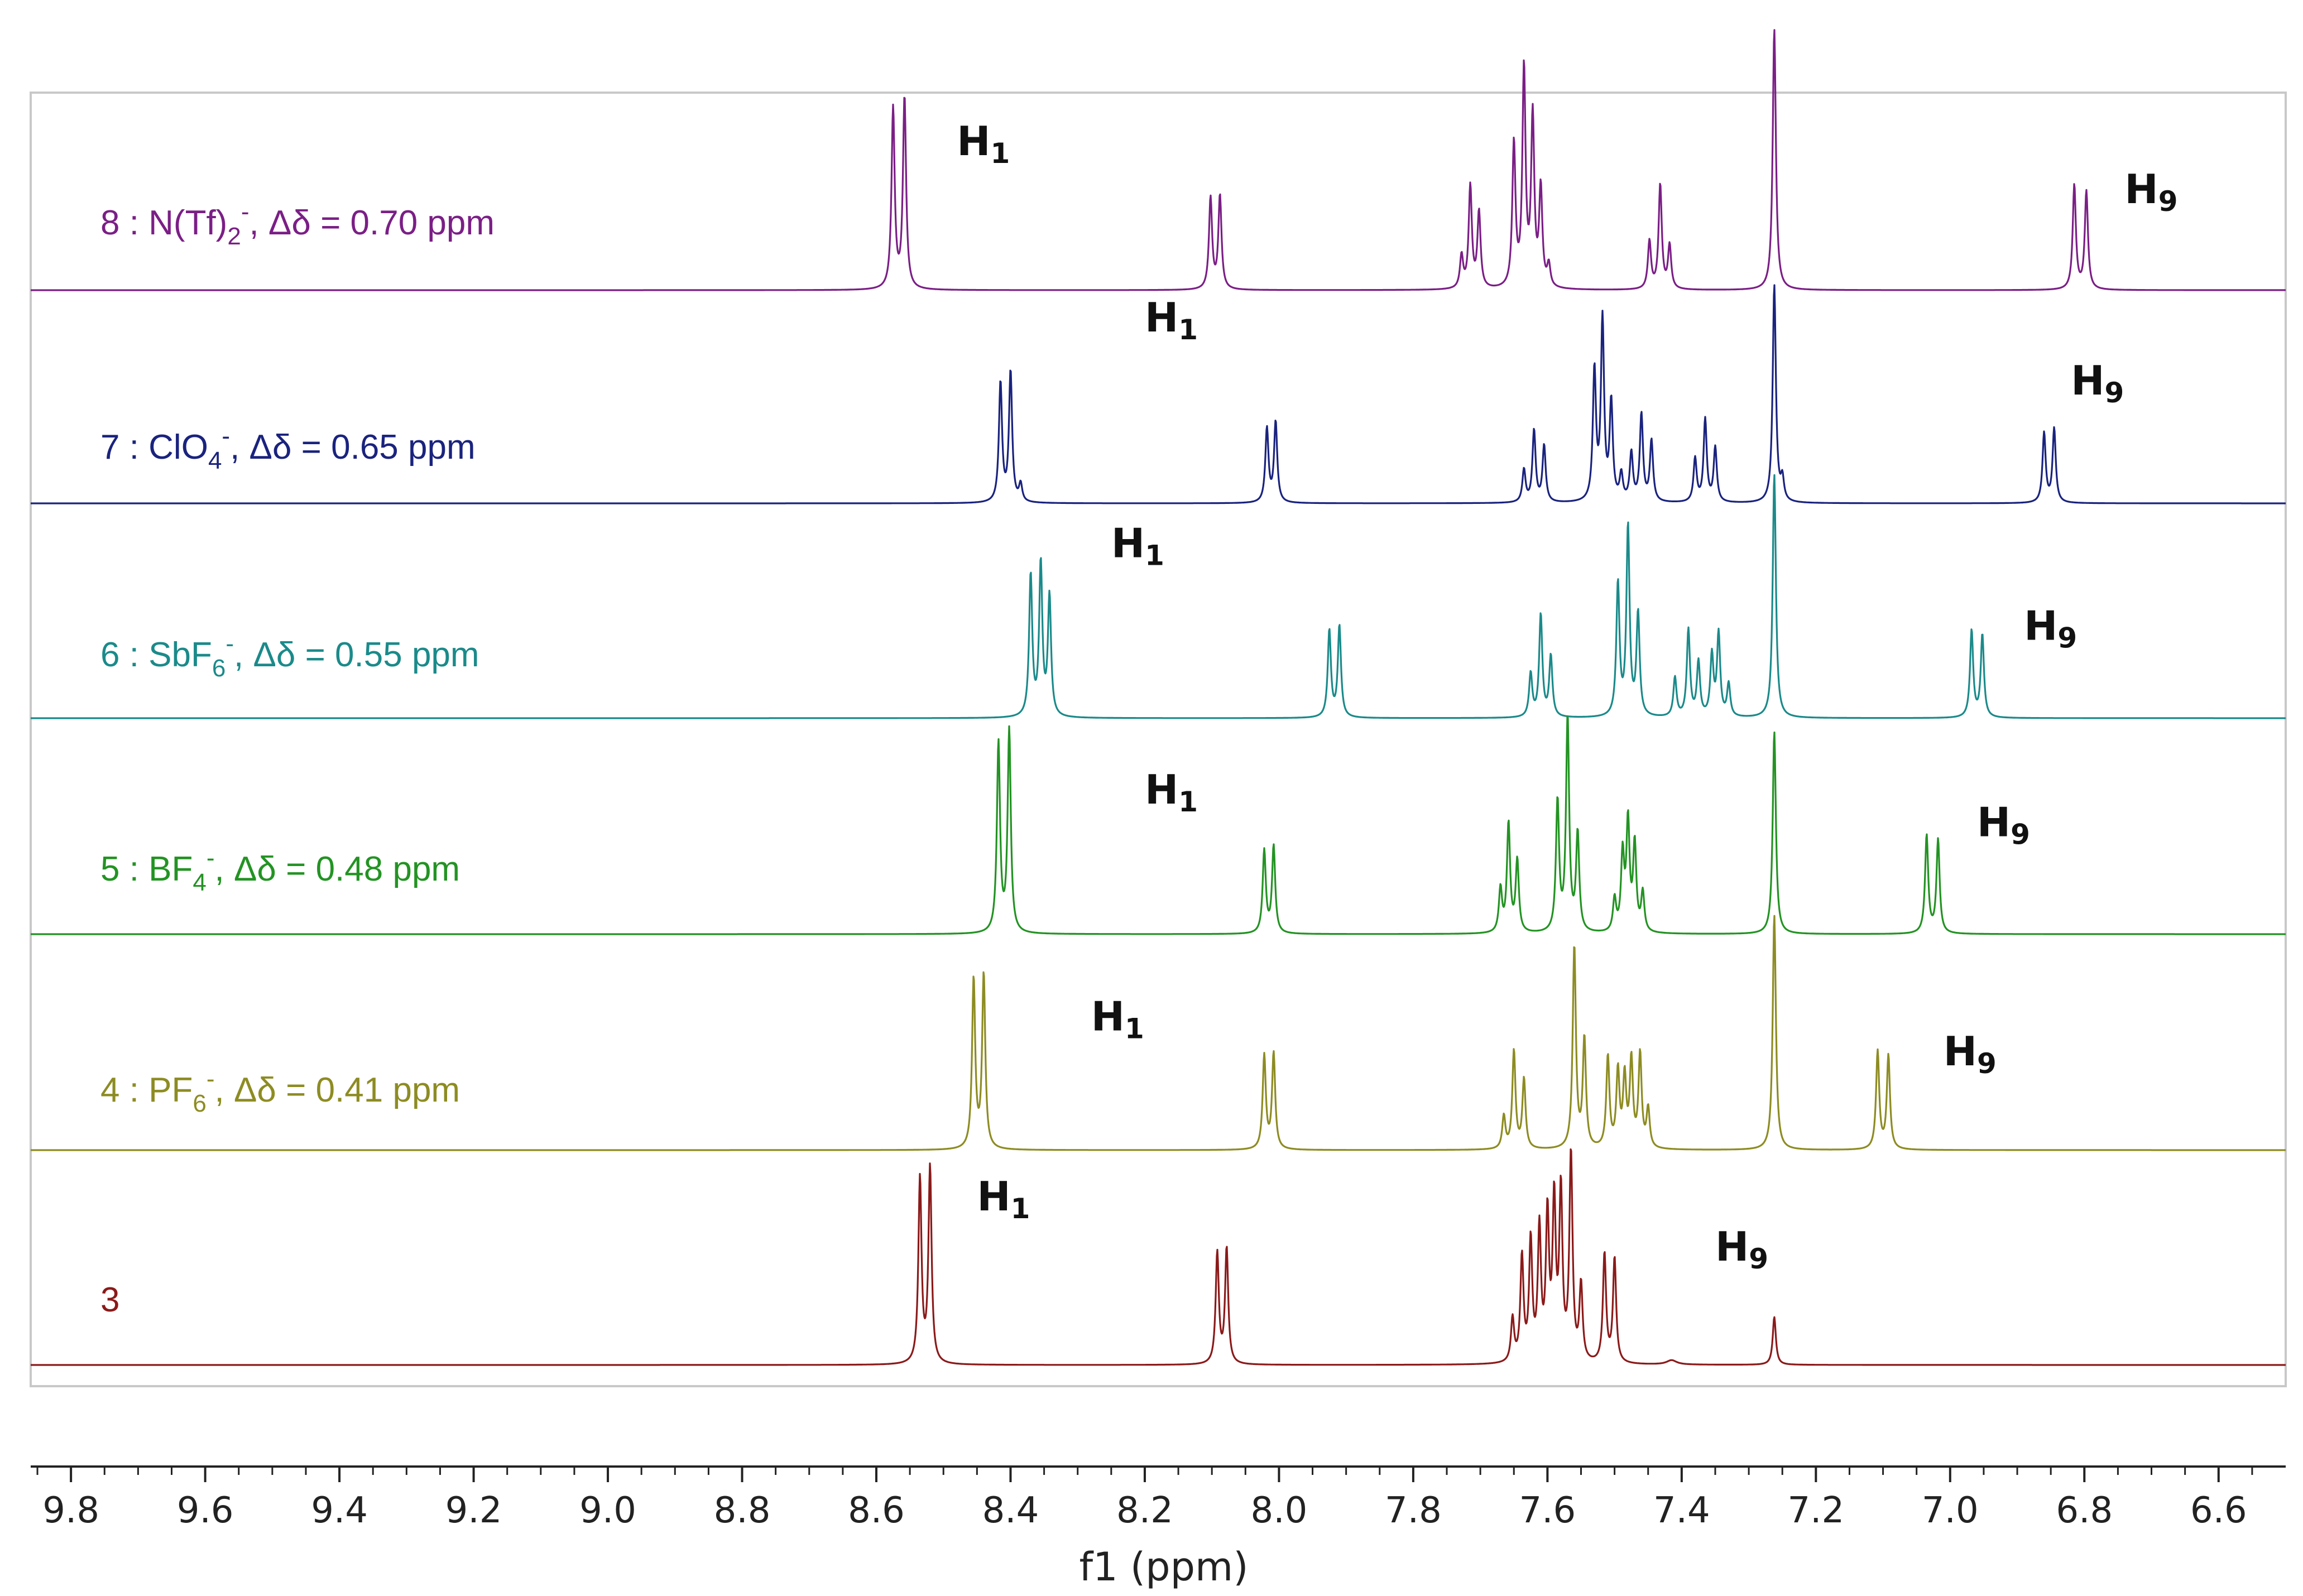 This screenshot has width=2303, height=1596. Describe the element at coordinates (2218, 1510) in the screenshot. I see `x-tick-label: 6.6` at that location.